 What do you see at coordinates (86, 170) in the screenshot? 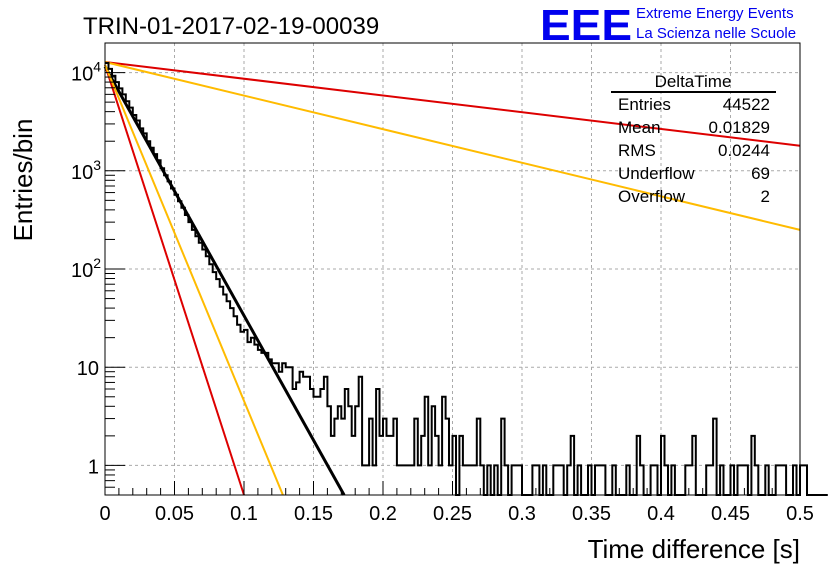
I see `y-tick-label: 10³` at bounding box center [86, 170].